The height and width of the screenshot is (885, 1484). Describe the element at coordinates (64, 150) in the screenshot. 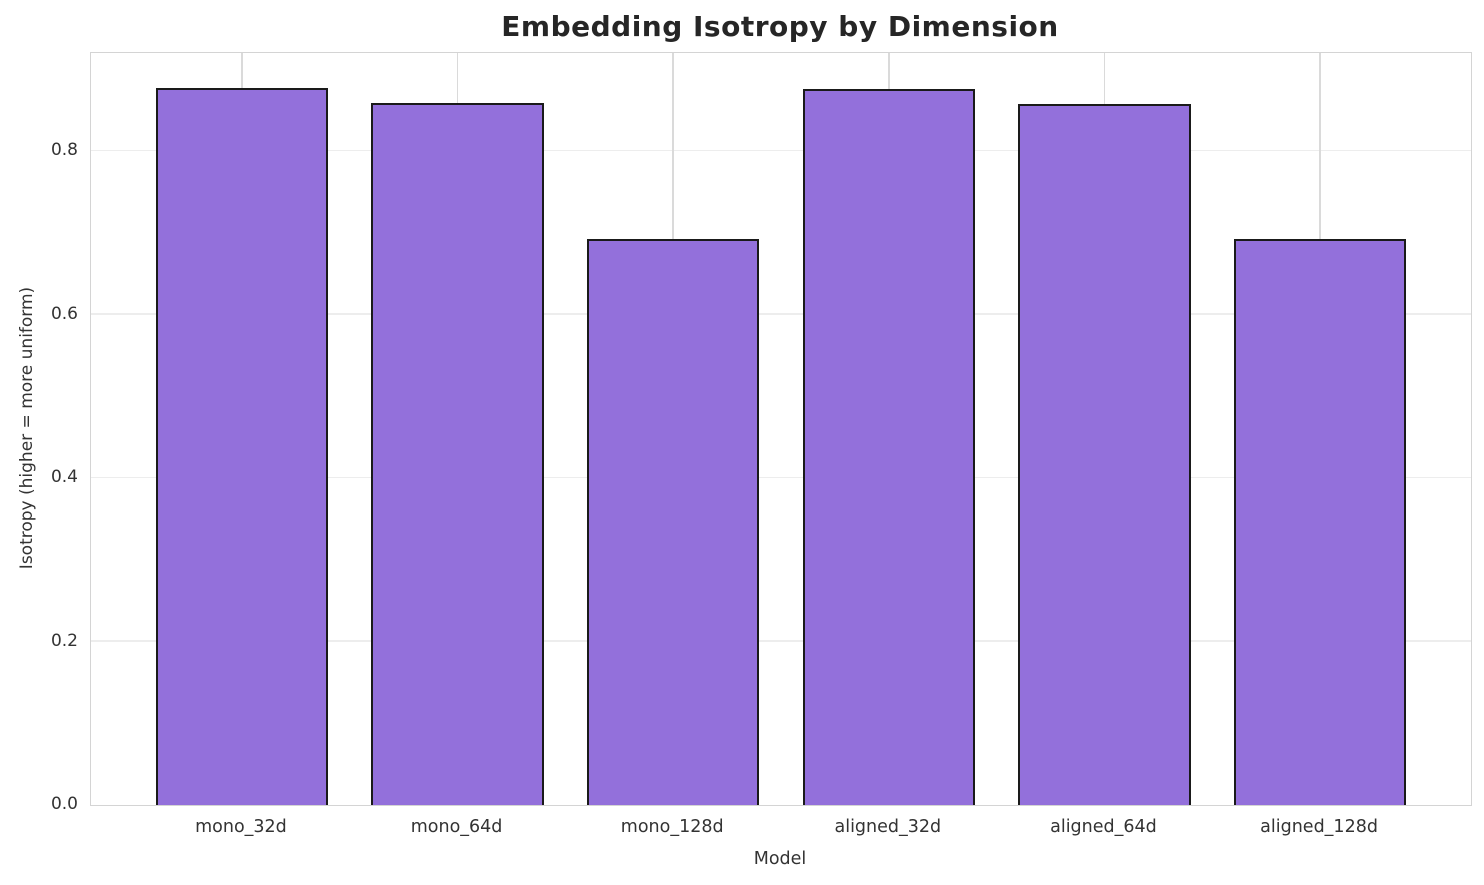

I see `y-tick-label: 0.8` at that location.